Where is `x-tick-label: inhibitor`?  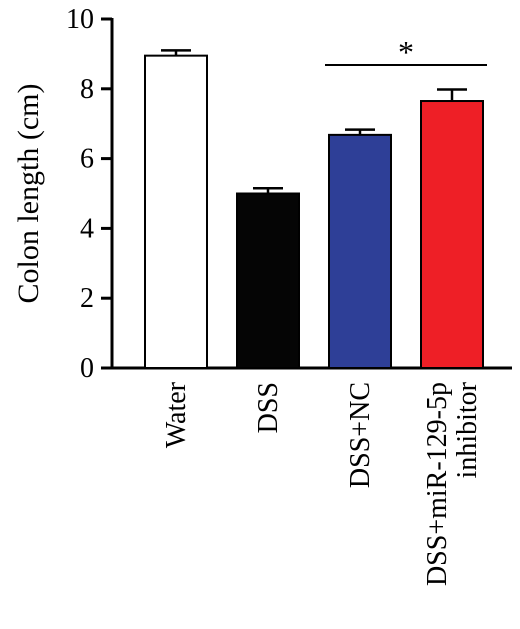
x-tick-label: inhibitor is located at coordinates (467, 429).